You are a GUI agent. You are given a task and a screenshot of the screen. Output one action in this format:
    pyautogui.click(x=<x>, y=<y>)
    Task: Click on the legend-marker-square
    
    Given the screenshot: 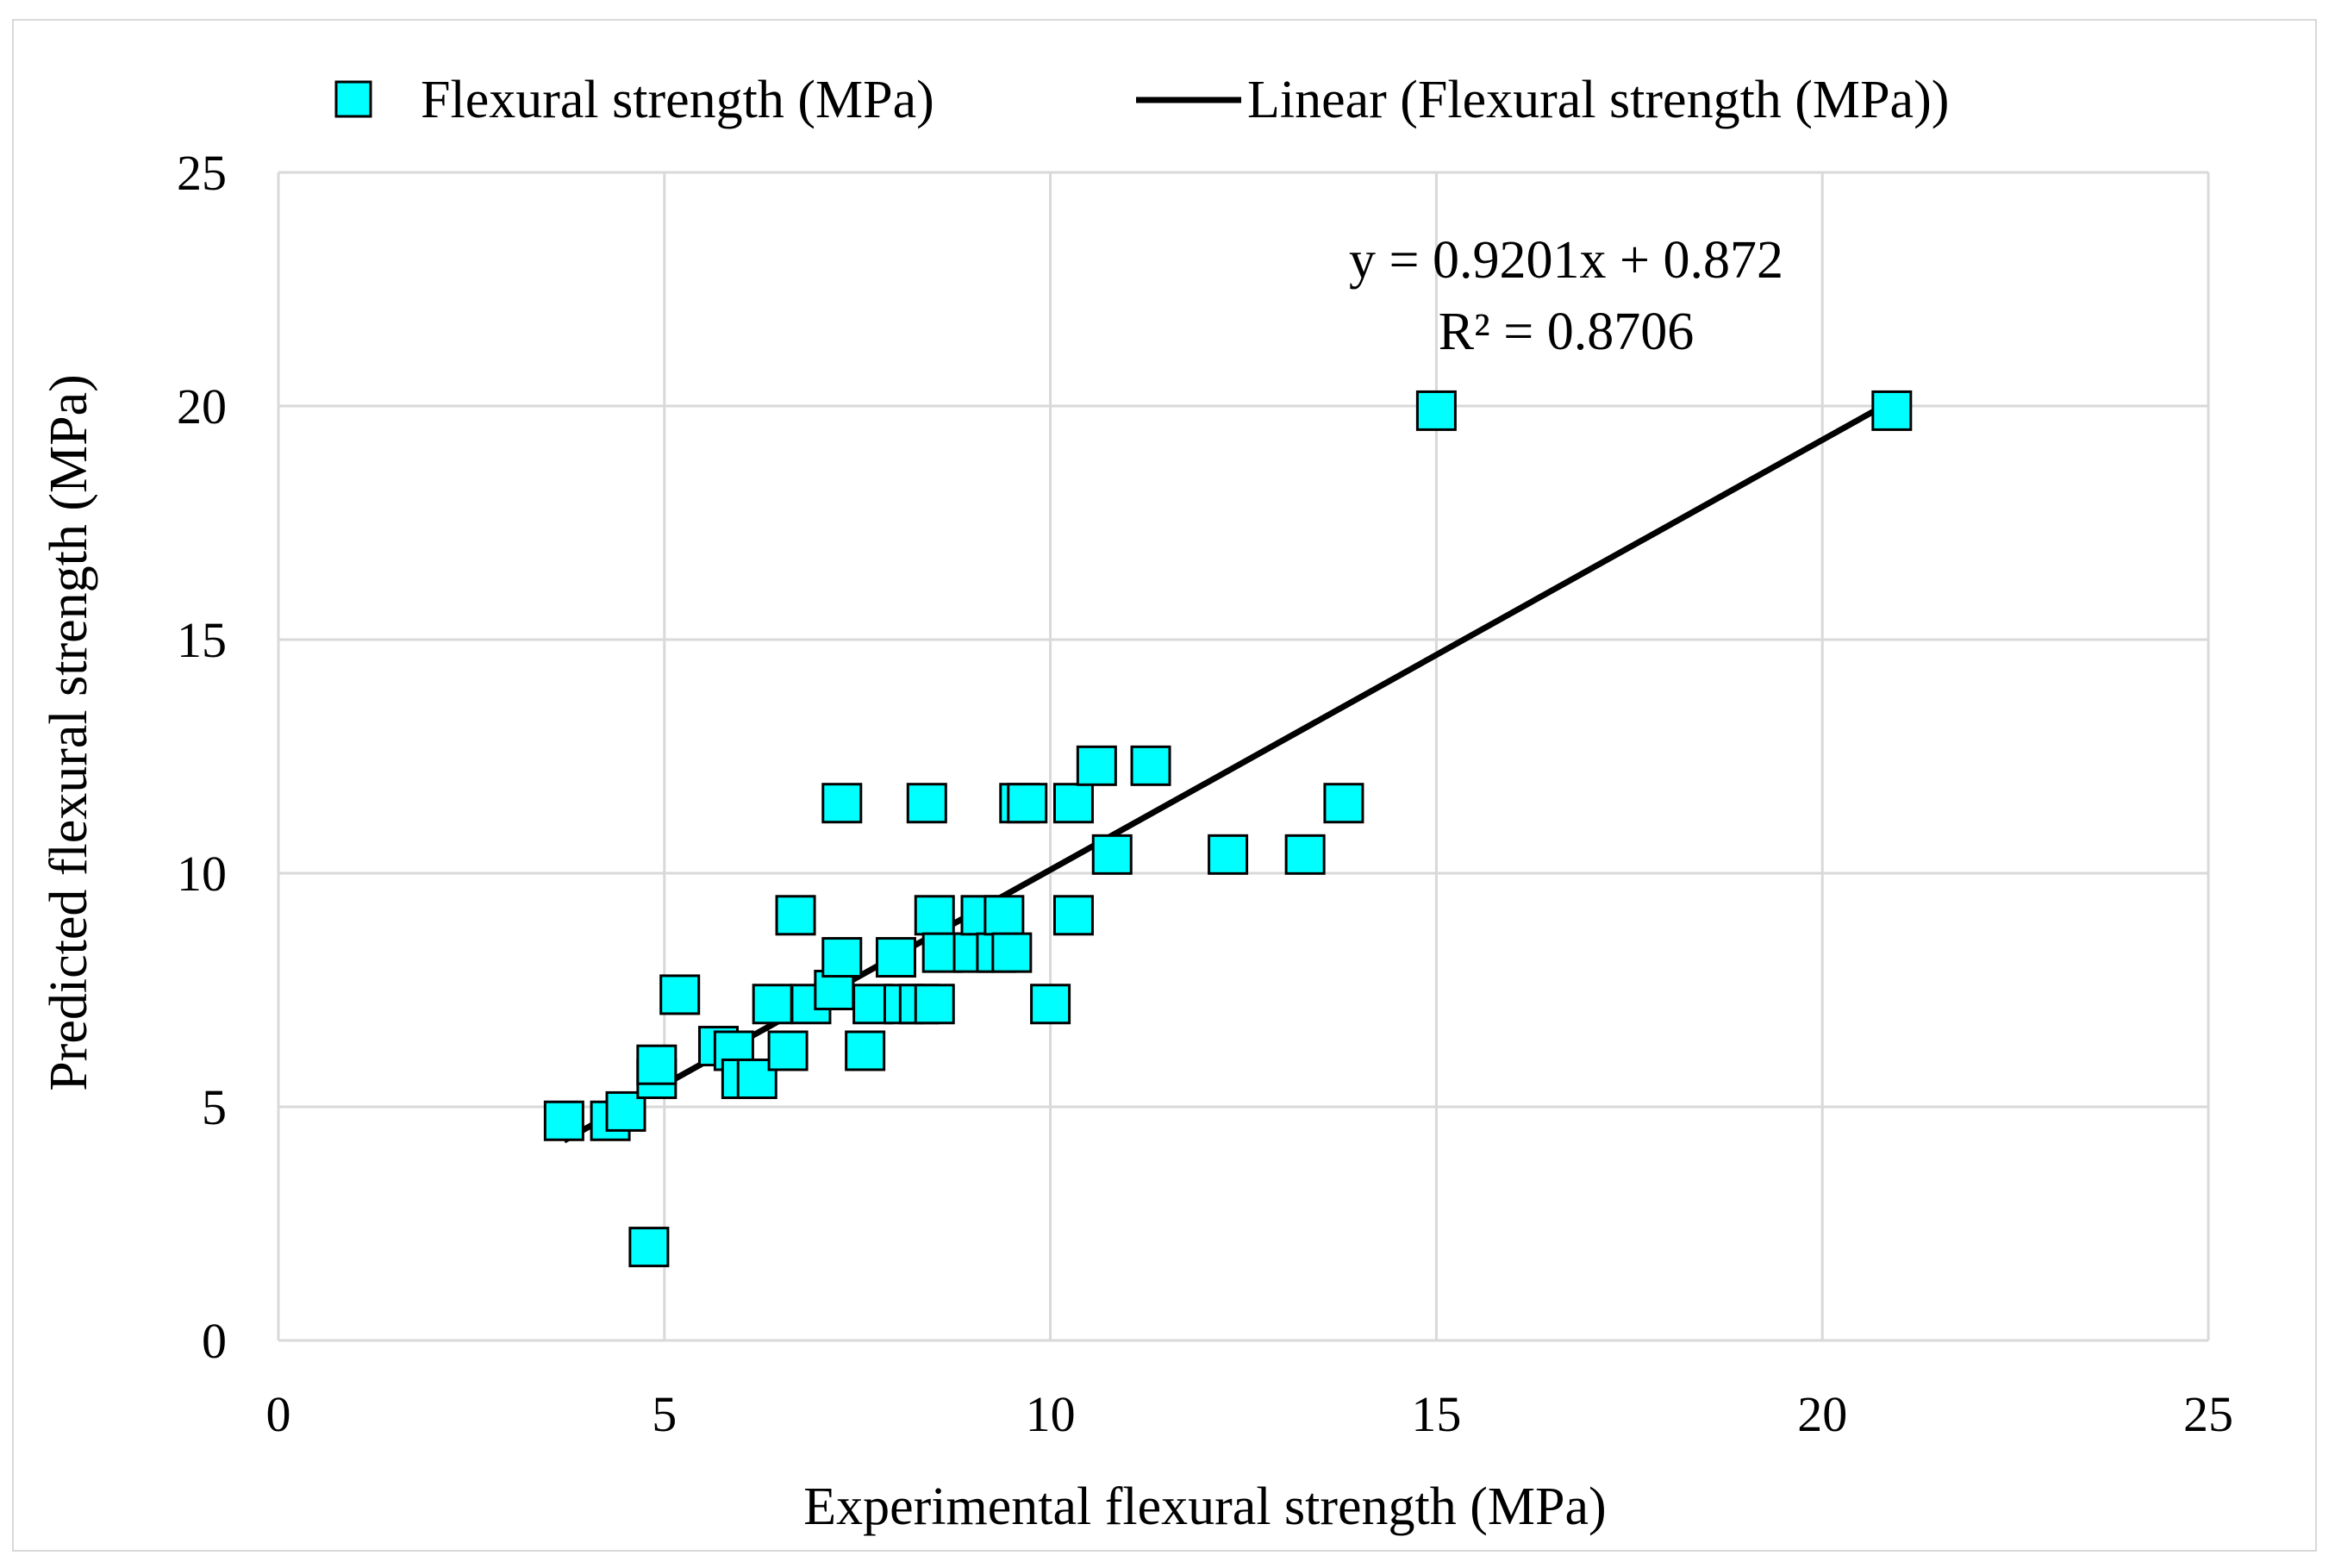 What is the action you would take?
    pyautogui.click(x=353, y=99)
    